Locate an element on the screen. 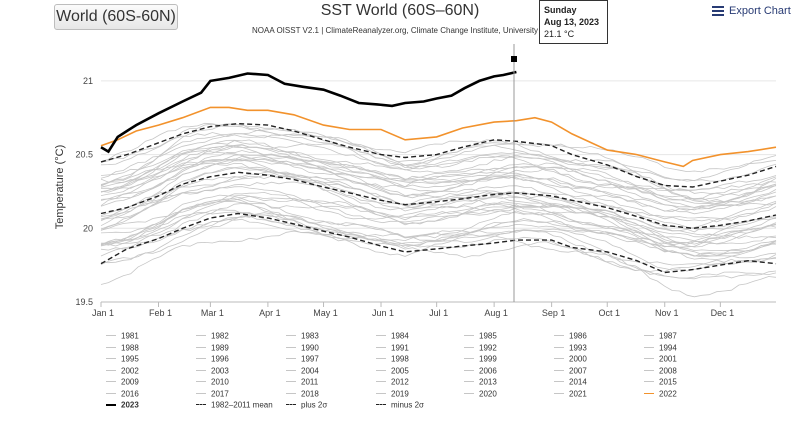 Image resolution: width=800 pixels, height=426 pixels. legend-item-1998: 1998 is located at coordinates (392, 358).